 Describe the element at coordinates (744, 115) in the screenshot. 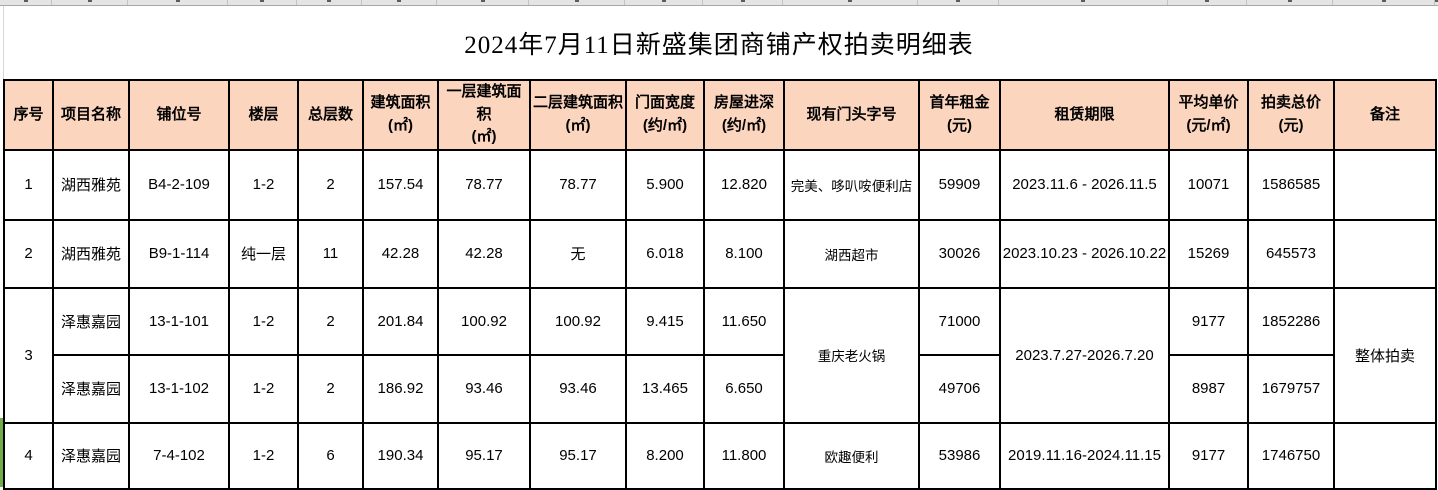

I see `col-header-house-depth: 房屋进深 (约/㎡)` at that location.